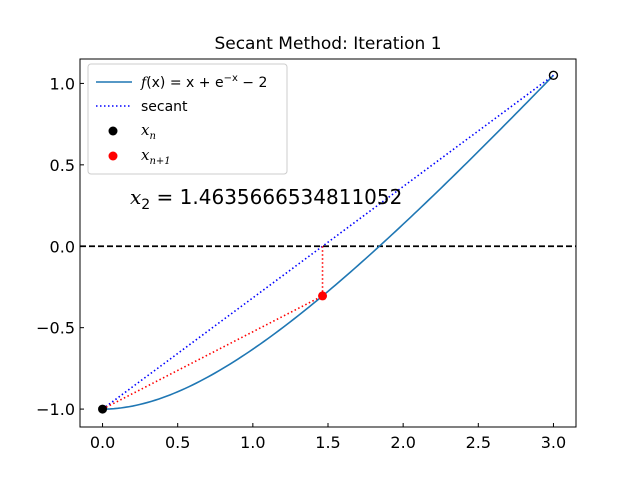 This screenshot has width=640, height=480. I want to click on annotation-root-estimate: x2 = 1.4635666534811052, so click(266, 199).